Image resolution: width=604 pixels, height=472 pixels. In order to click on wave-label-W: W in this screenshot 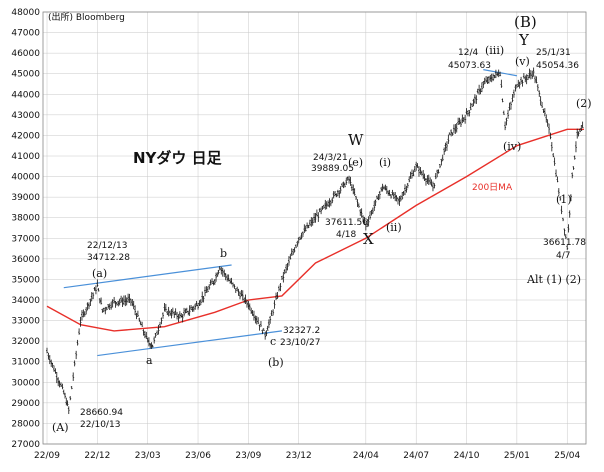, I will do `click(356, 140)`.